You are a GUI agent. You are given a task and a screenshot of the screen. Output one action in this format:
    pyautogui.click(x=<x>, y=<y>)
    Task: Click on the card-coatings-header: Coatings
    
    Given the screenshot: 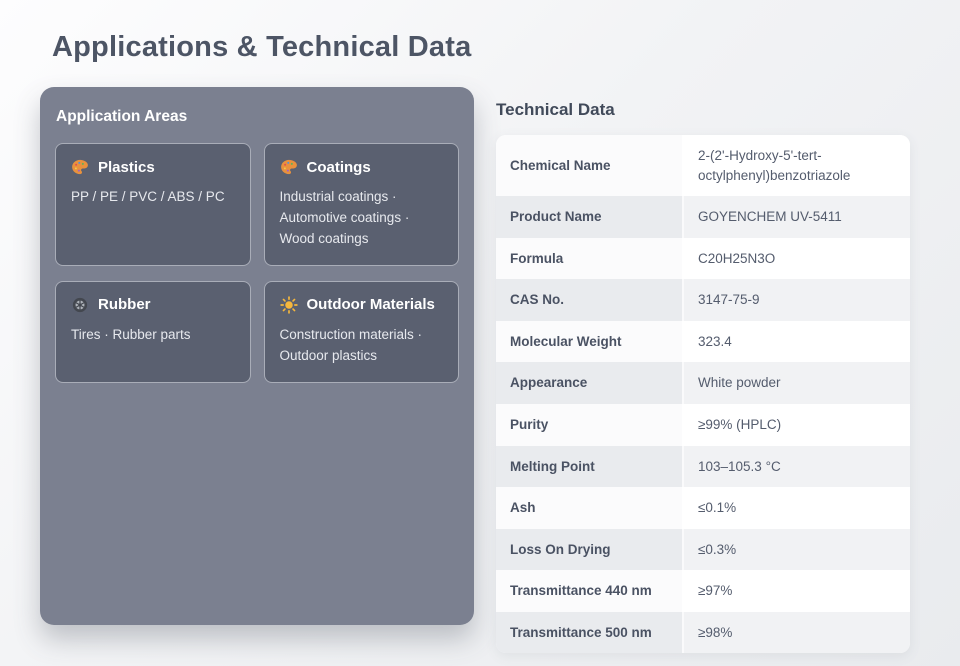 What is the action you would take?
    pyautogui.click(x=362, y=167)
    